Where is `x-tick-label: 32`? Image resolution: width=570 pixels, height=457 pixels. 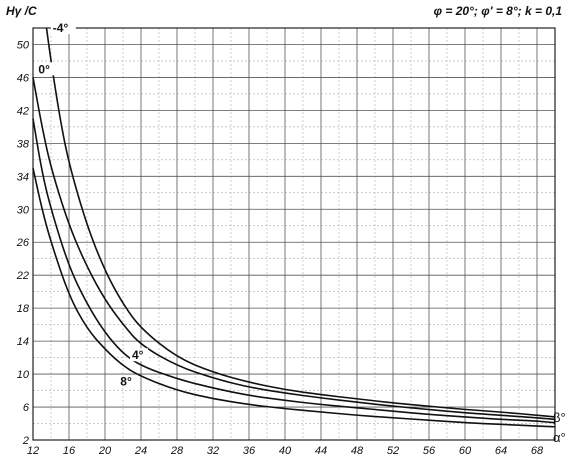 x-tick-label: 32 is located at coordinates (213, 451).